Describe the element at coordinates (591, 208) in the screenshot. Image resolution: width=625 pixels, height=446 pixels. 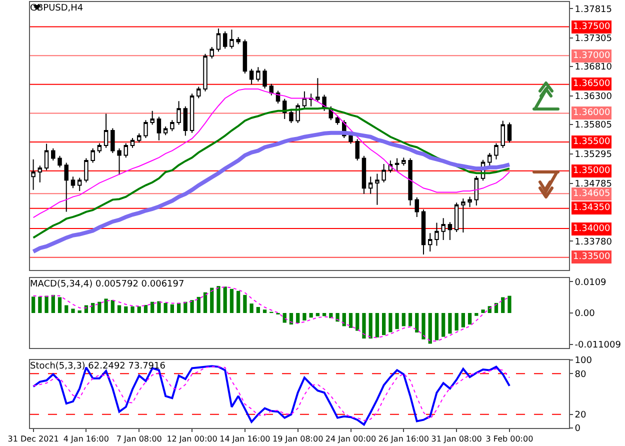
I see `ref-line-label: 1.34350` at that location.